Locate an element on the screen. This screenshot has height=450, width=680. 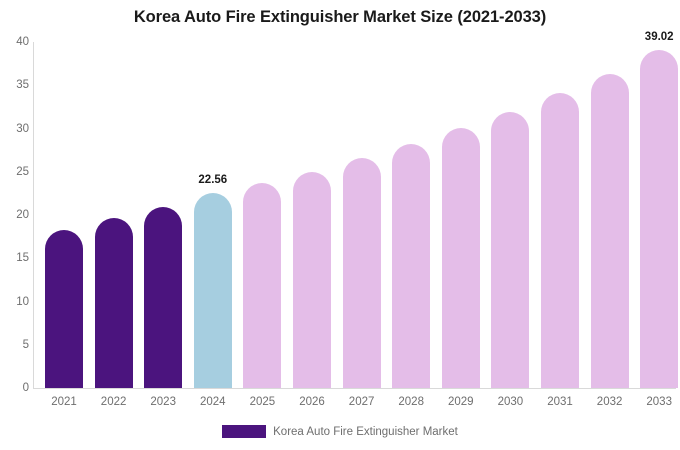
bar-slot: 22.56 is located at coordinates (212, 215).